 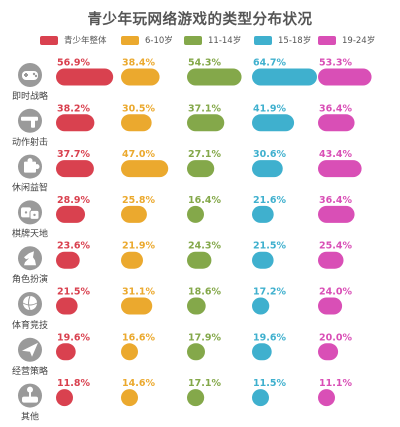 I want to click on legend-item-6-10: 6-10岁, so click(x=147, y=40).